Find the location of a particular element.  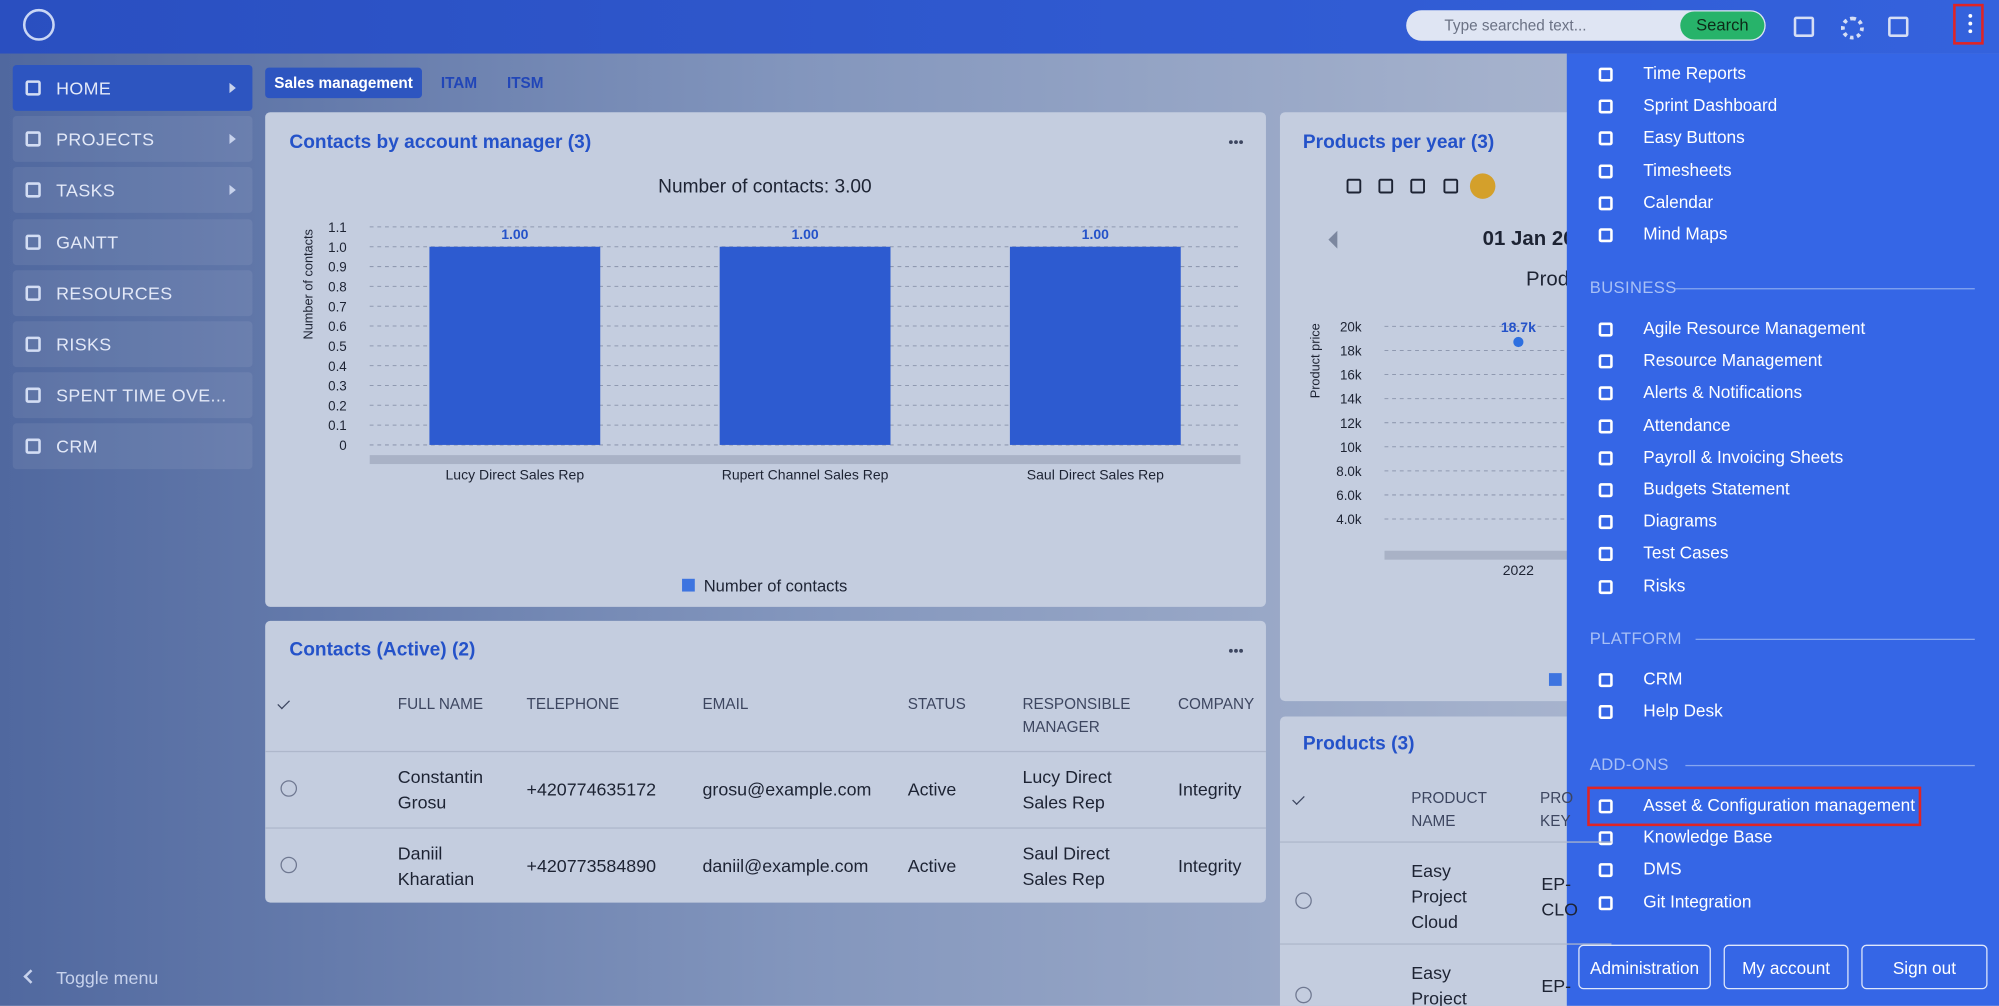

highlight-box is located at coordinates (1754, 806).